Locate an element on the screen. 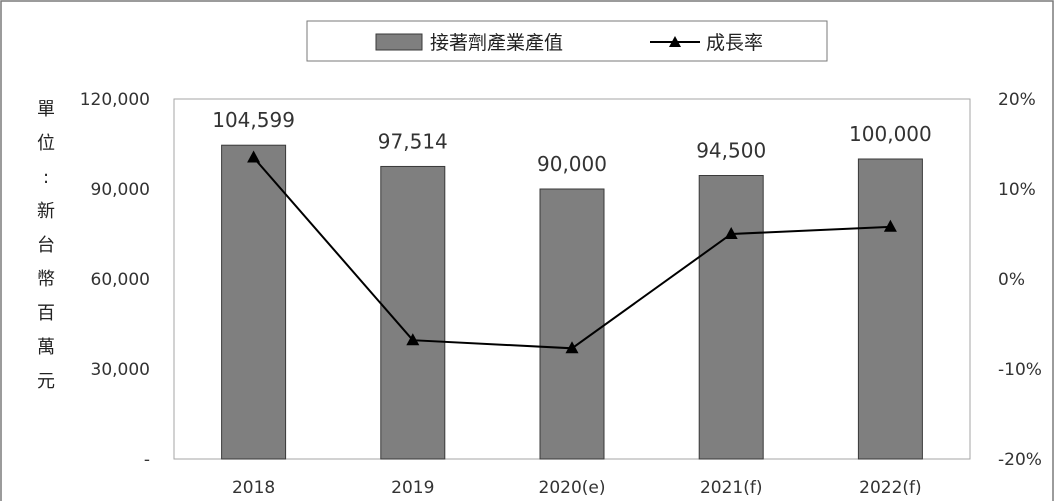 The image size is (1054, 501). data-labels: 104,599 97,514 90,000 94,500 100,000 is located at coordinates (572, 142).